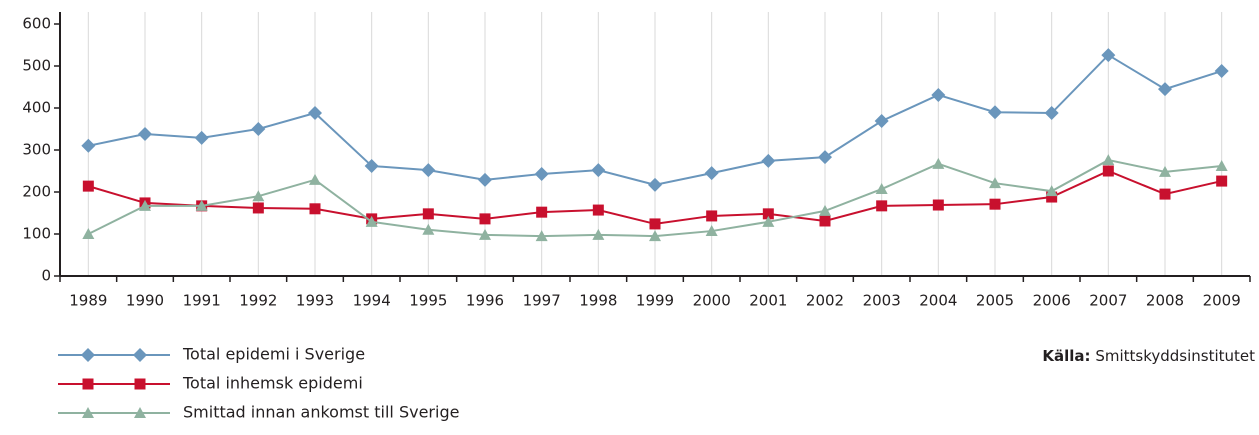 The height and width of the screenshot is (435, 1259). I want to click on x-tick-label: 2006, so click(1052, 301).